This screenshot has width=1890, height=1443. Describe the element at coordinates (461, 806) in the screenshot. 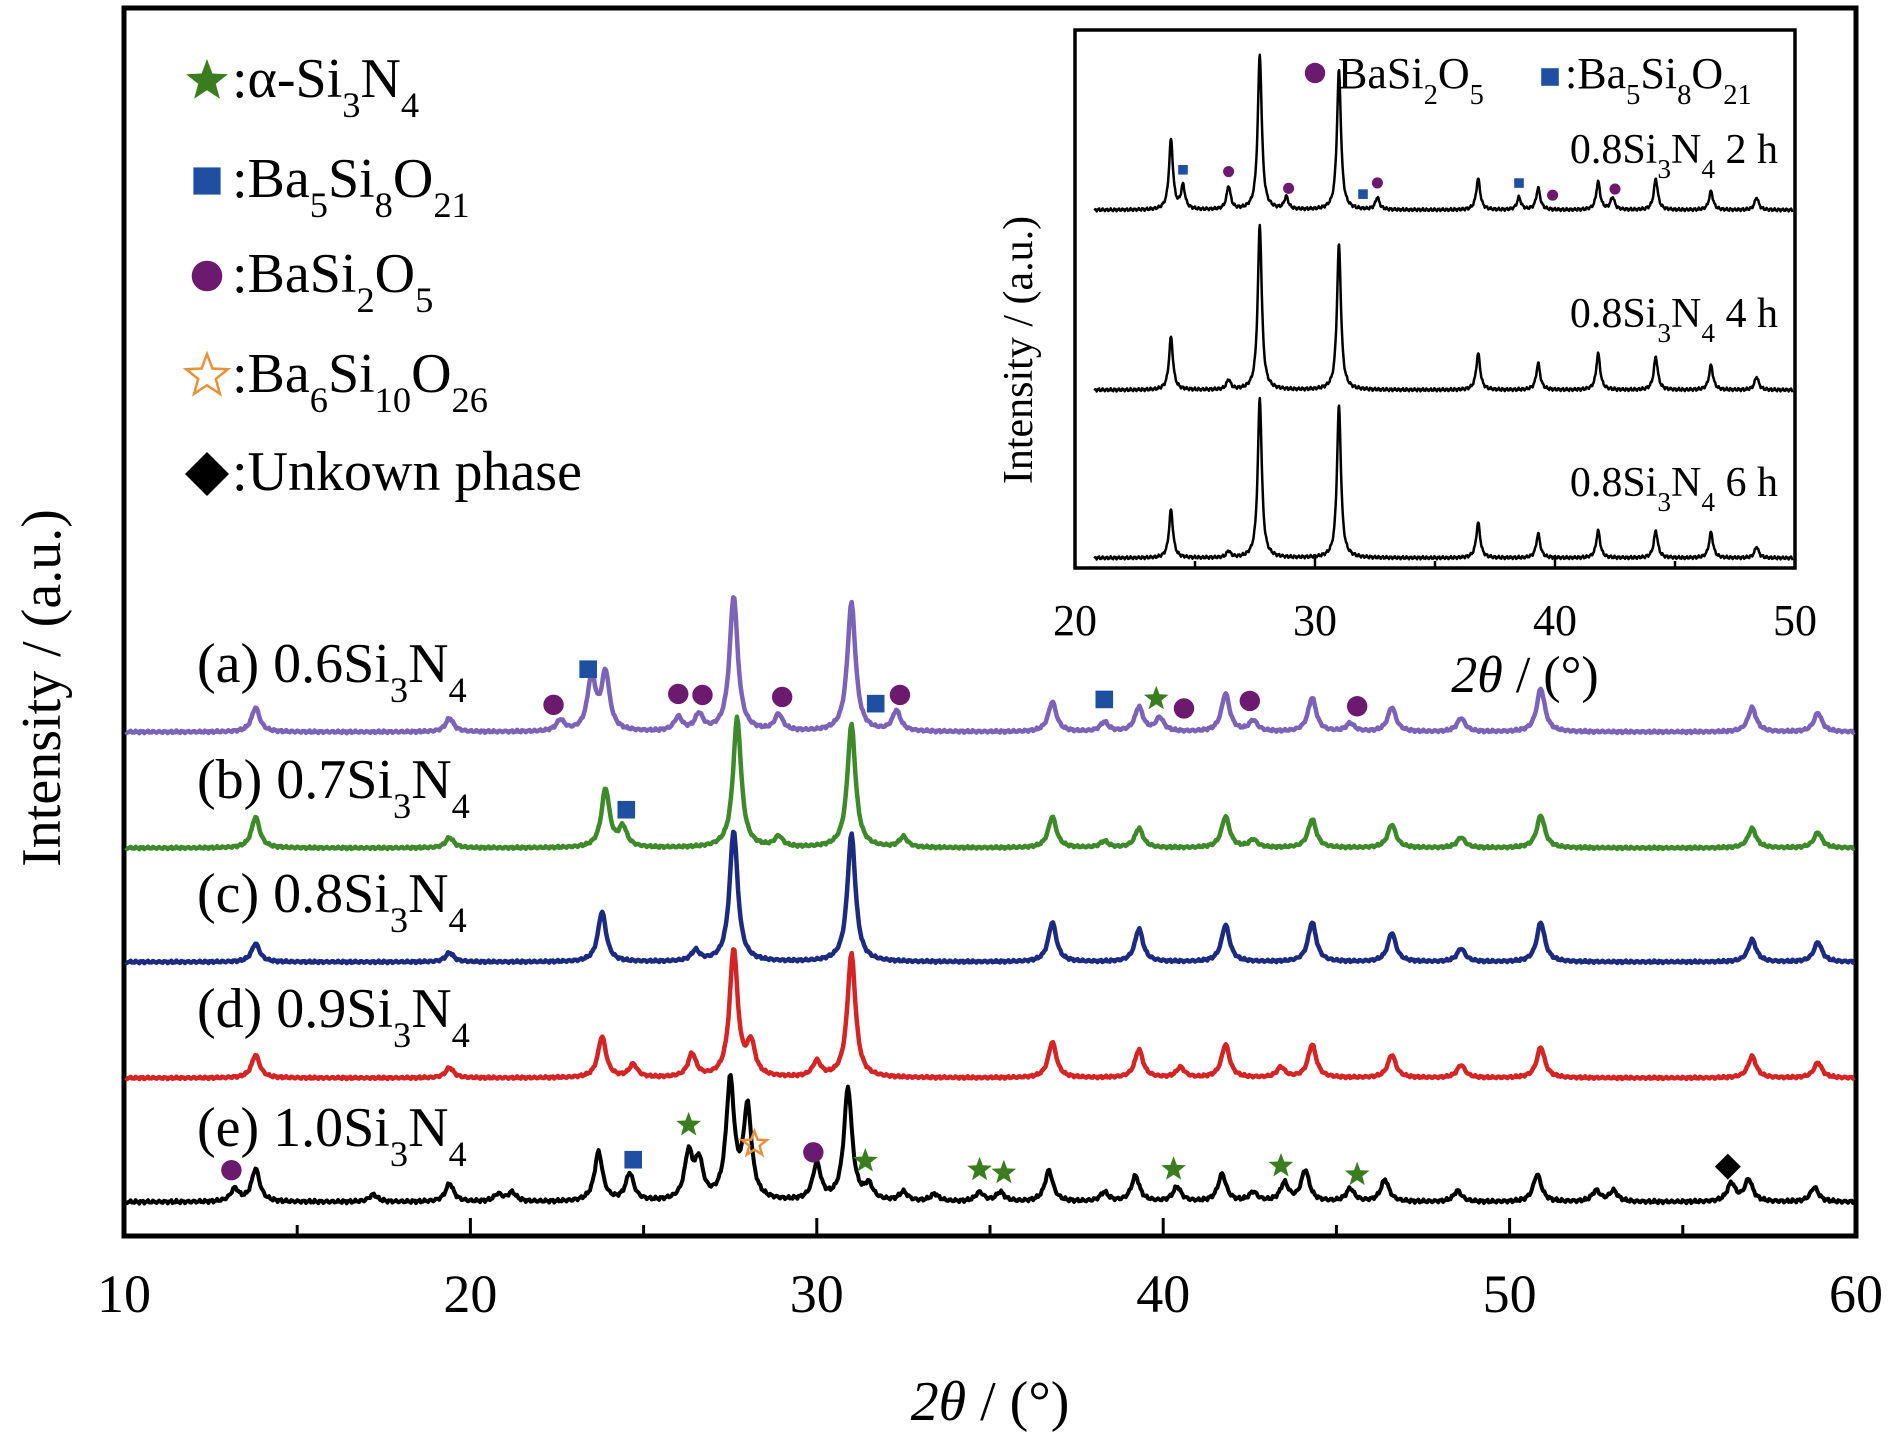

I see `series-b-label-part: 4` at that location.